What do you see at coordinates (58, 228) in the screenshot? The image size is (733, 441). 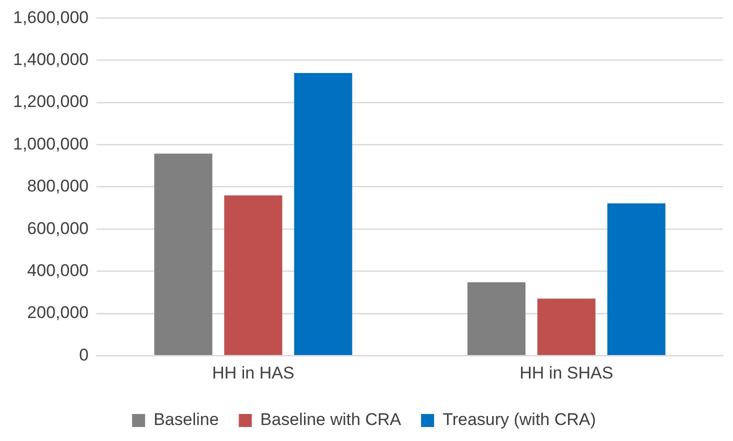 I see `y-tick-label: 600,000` at bounding box center [58, 228].